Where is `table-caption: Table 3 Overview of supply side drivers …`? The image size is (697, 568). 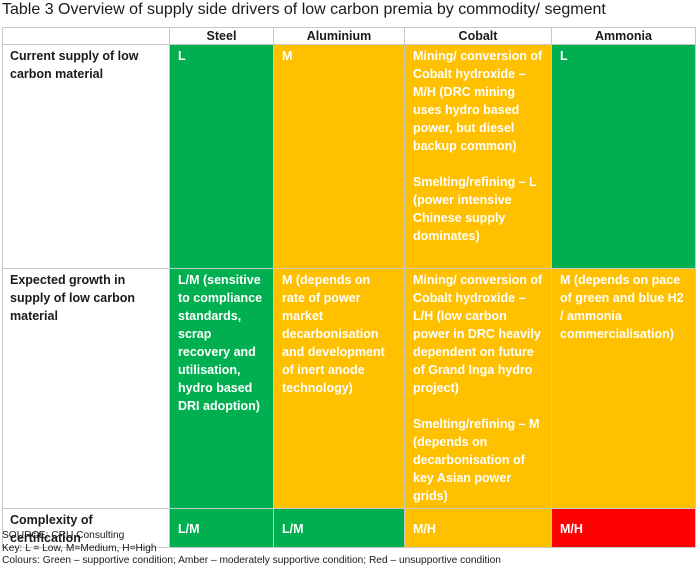 table-caption: Table 3 Overview of supply side drivers … is located at coordinates (304, 9).